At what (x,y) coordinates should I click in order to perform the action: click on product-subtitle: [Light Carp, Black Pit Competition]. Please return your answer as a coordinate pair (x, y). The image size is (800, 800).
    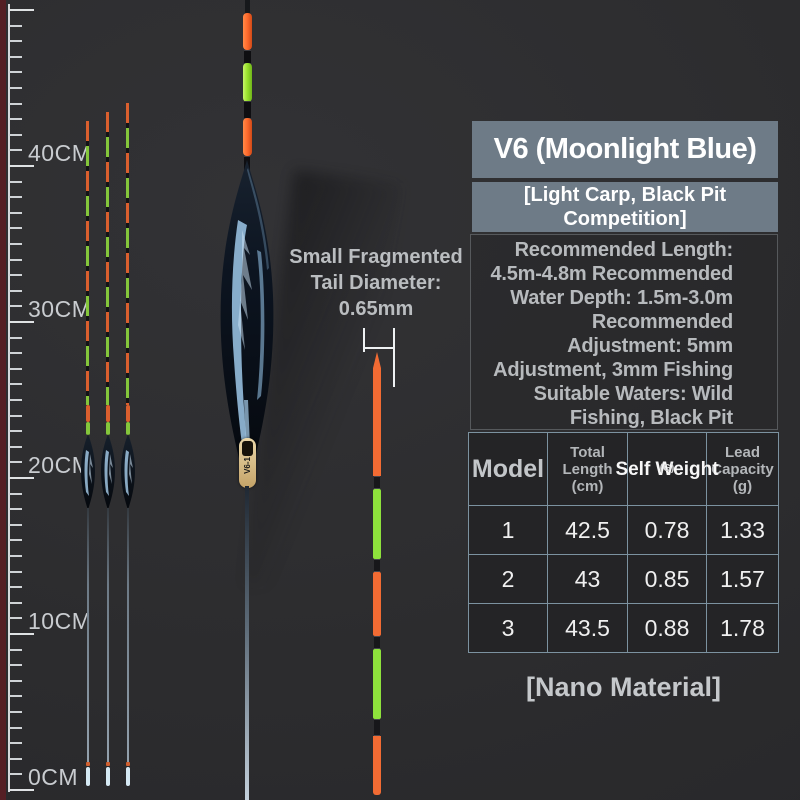
    Looking at the image, I should click on (625, 207).